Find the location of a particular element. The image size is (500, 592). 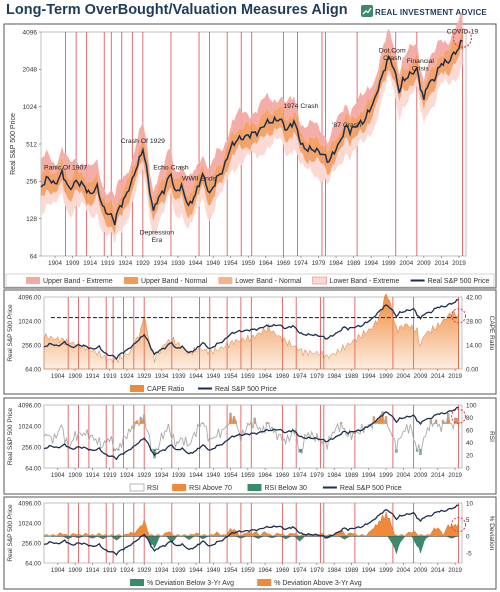

x-tick-label: 1984 is located at coordinates (334, 570).